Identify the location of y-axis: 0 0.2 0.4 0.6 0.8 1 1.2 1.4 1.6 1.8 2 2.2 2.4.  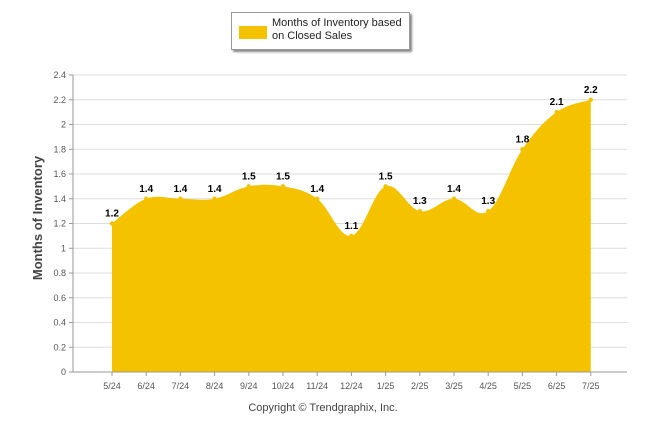
(63, 223).